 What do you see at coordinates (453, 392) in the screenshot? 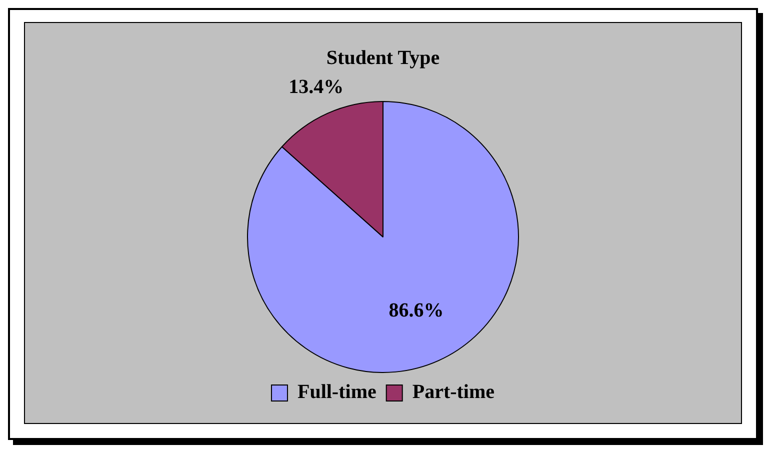
I see `legend-label: Part-time` at bounding box center [453, 392].